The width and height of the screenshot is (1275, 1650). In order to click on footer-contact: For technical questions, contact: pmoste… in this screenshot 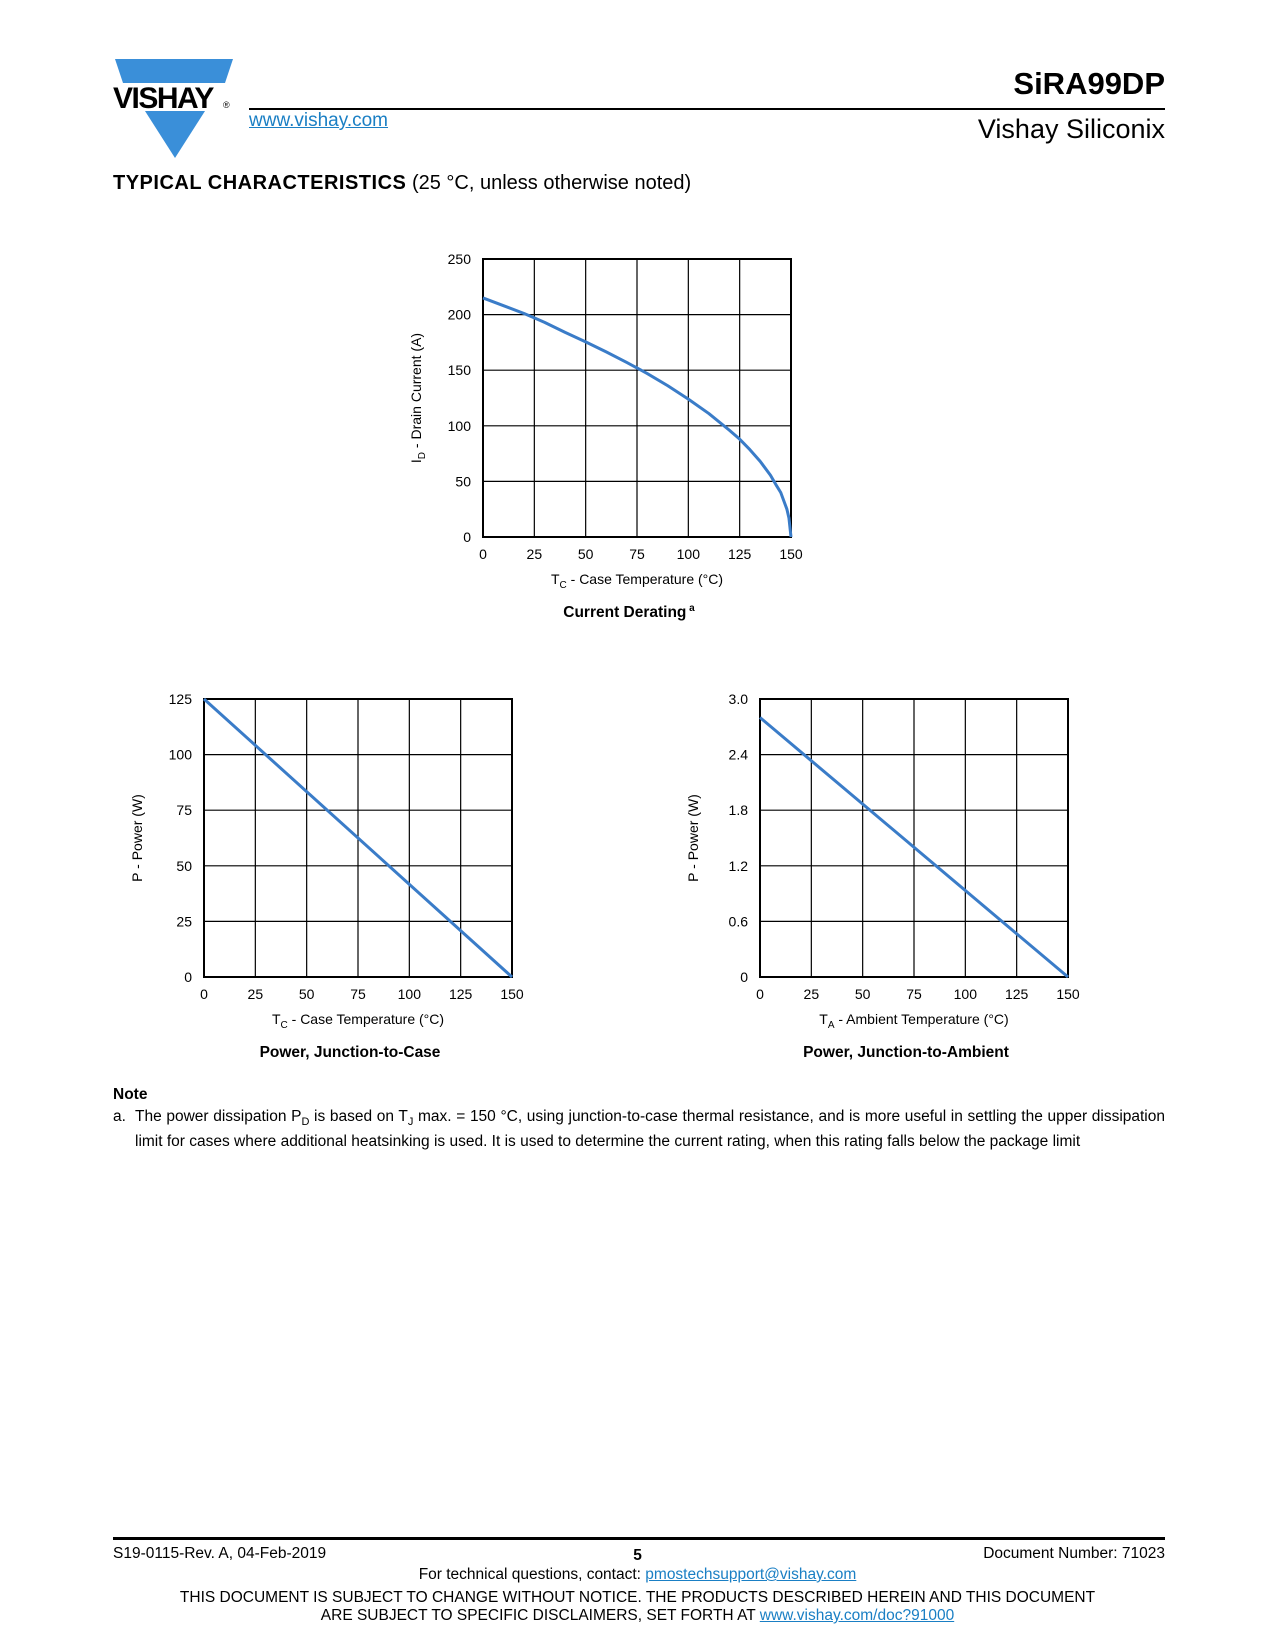, I will do `click(637, 1574)`.